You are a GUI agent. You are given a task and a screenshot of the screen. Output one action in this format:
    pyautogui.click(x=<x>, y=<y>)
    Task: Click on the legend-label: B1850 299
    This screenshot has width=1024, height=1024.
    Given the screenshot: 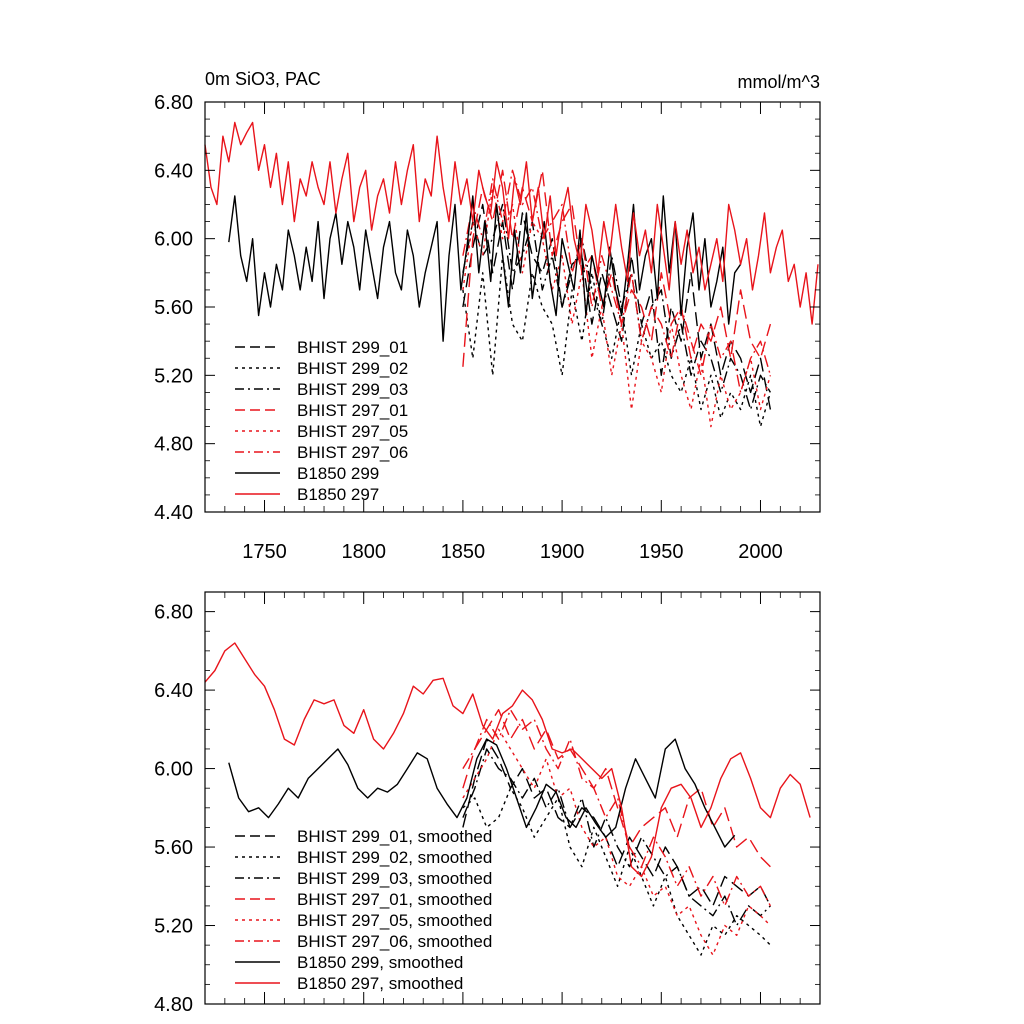 What is the action you would take?
    pyautogui.click(x=338, y=473)
    